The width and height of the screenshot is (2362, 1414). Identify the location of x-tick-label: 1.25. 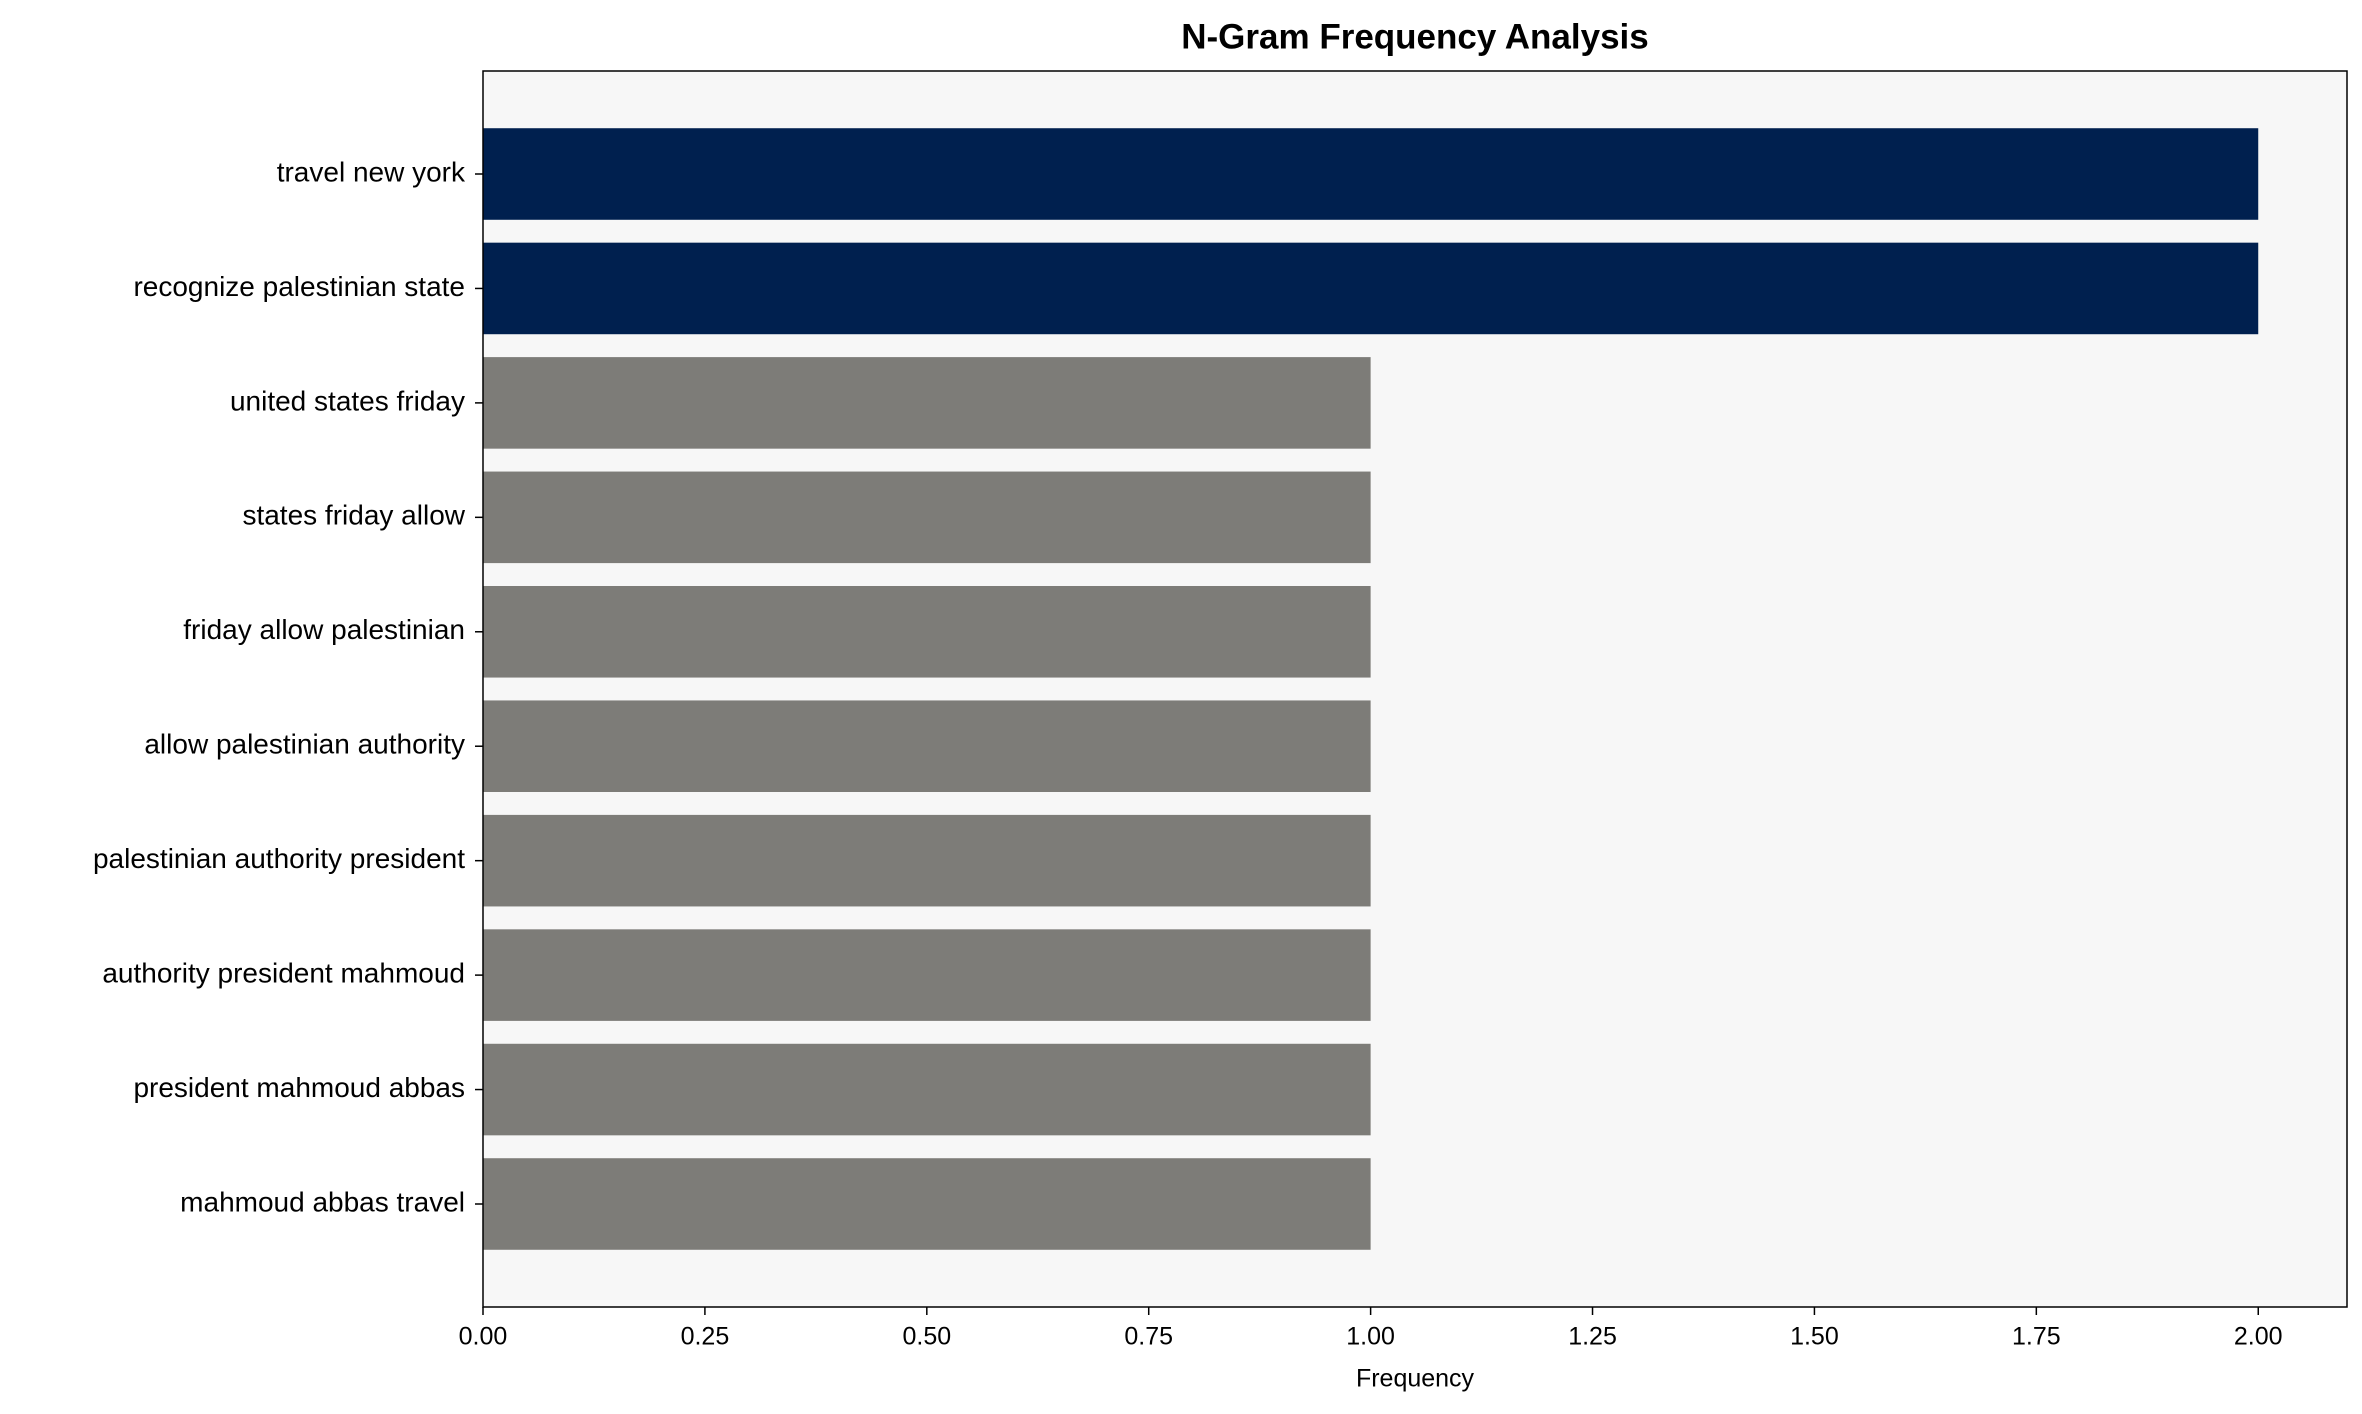
(1592, 1337).